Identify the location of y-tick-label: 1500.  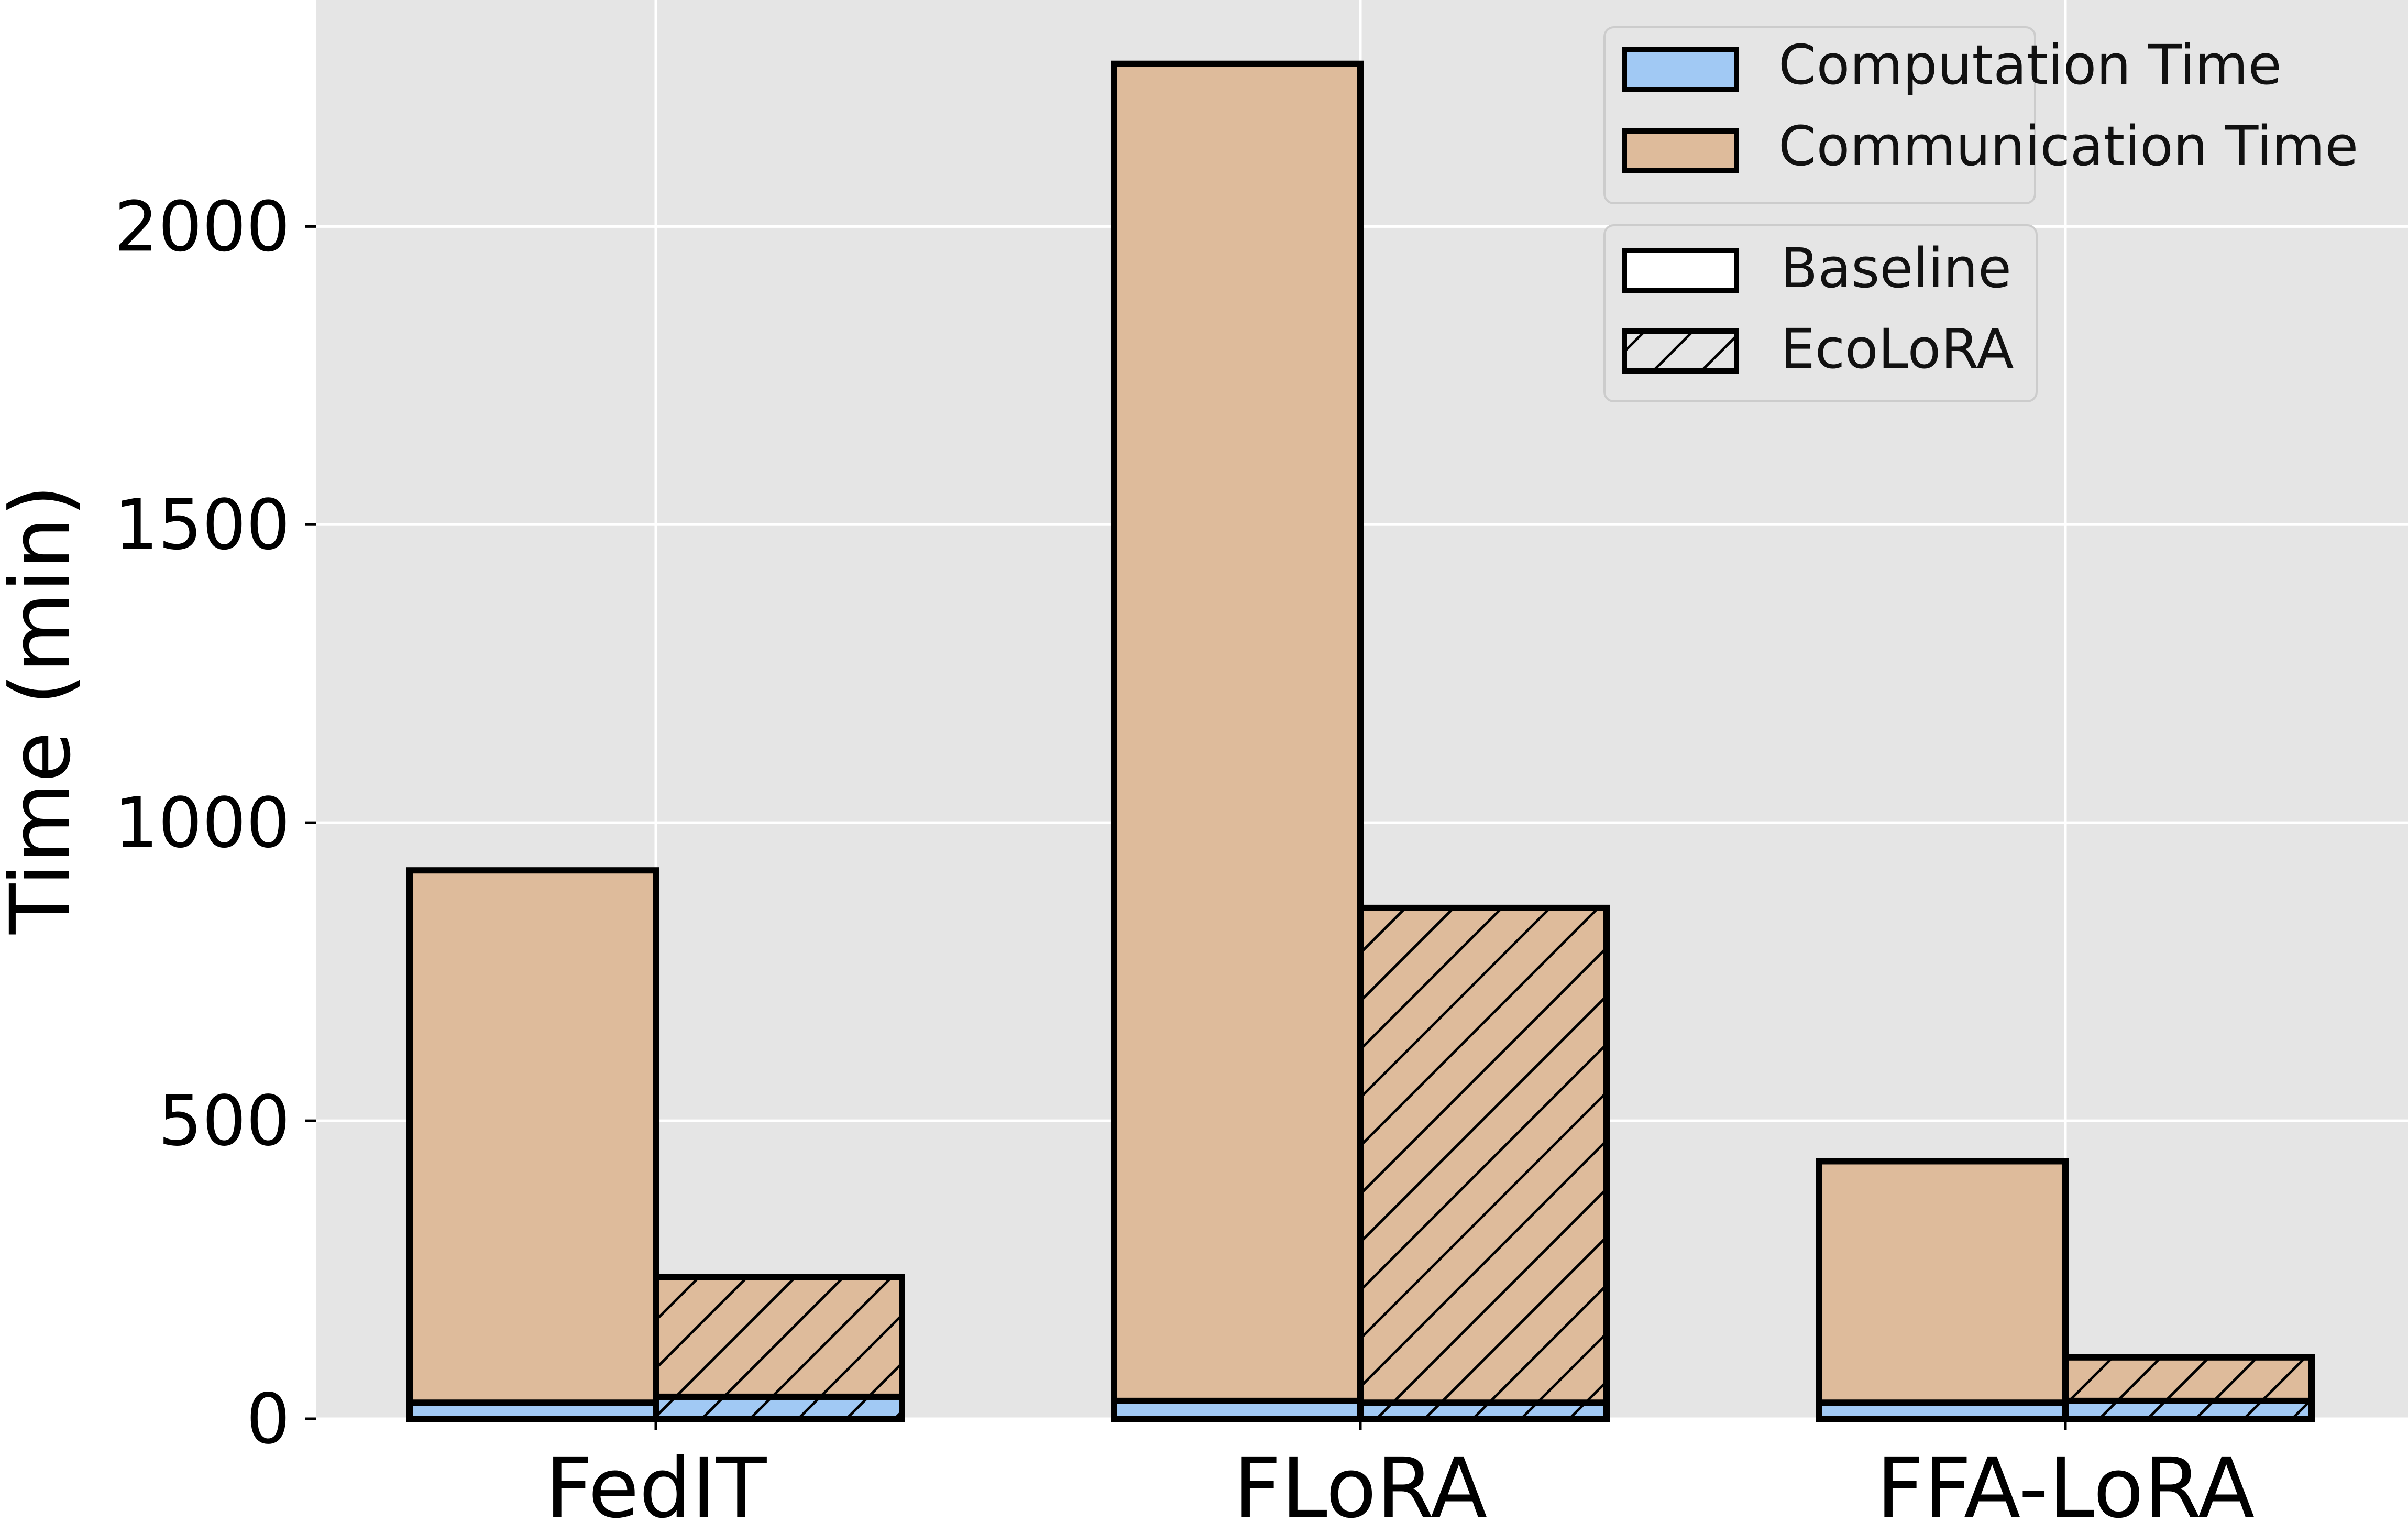
(202, 525).